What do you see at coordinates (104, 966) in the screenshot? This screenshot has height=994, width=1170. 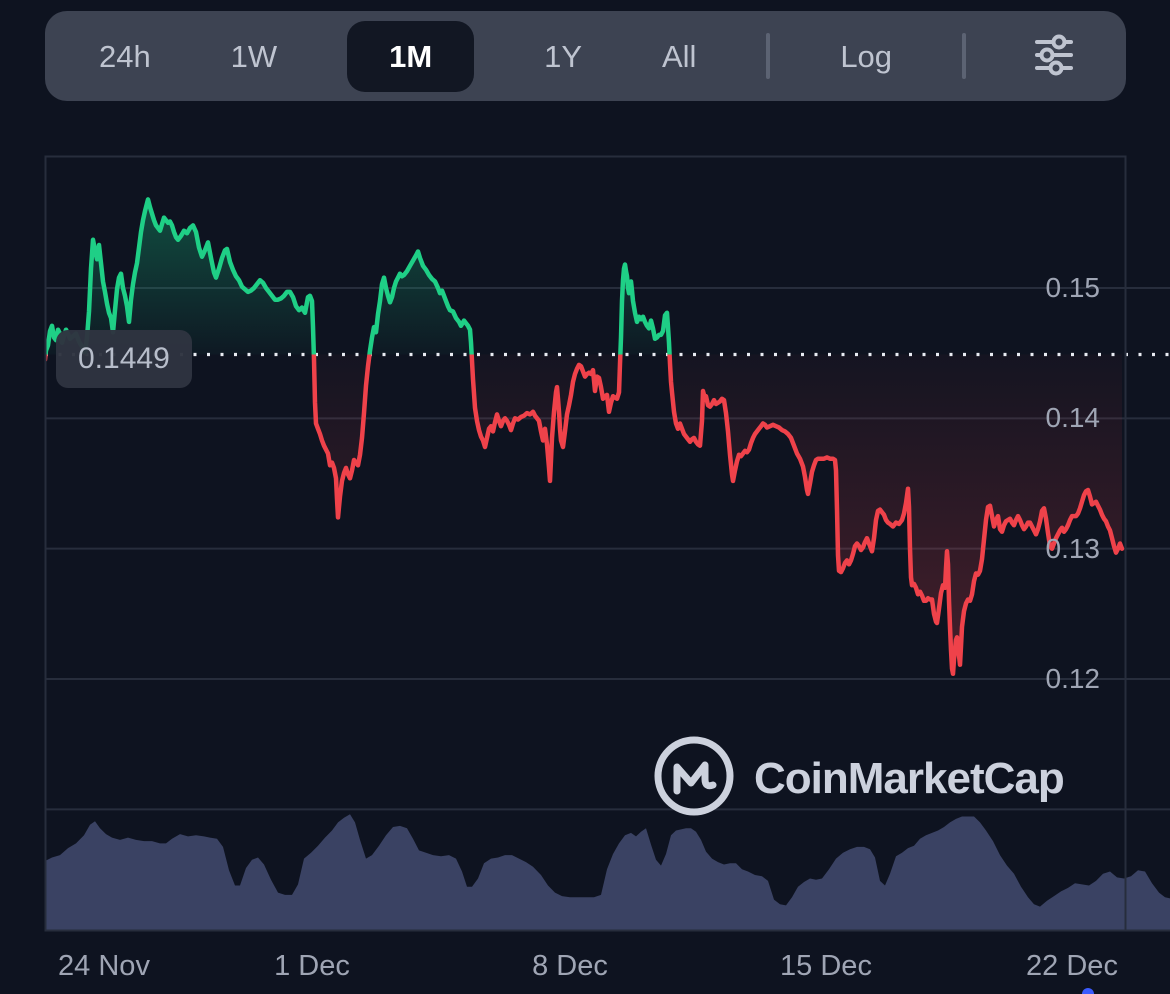 I see `x-axis-label-24nov: 24 Nov` at bounding box center [104, 966].